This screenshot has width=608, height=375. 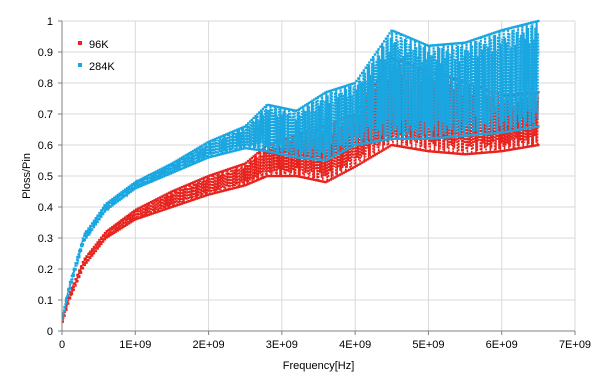 What do you see at coordinates (80, 43) in the screenshot?
I see `legend-marker` at bounding box center [80, 43].